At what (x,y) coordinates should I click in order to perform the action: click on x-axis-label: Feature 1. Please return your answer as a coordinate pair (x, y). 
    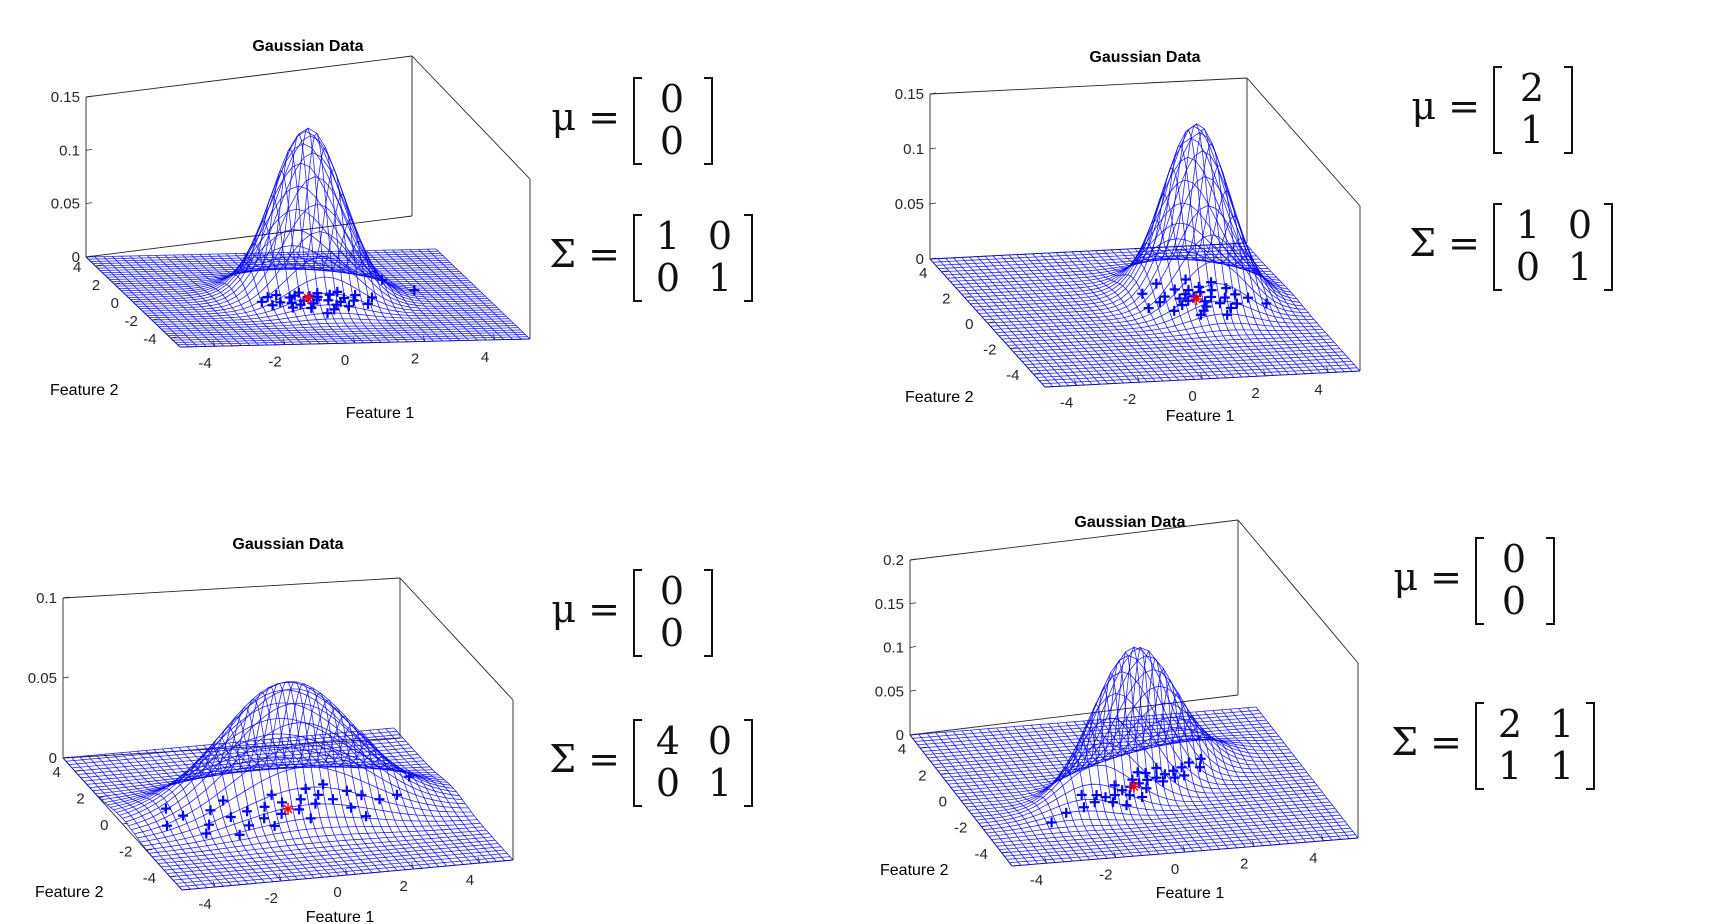
    Looking at the image, I should click on (380, 413).